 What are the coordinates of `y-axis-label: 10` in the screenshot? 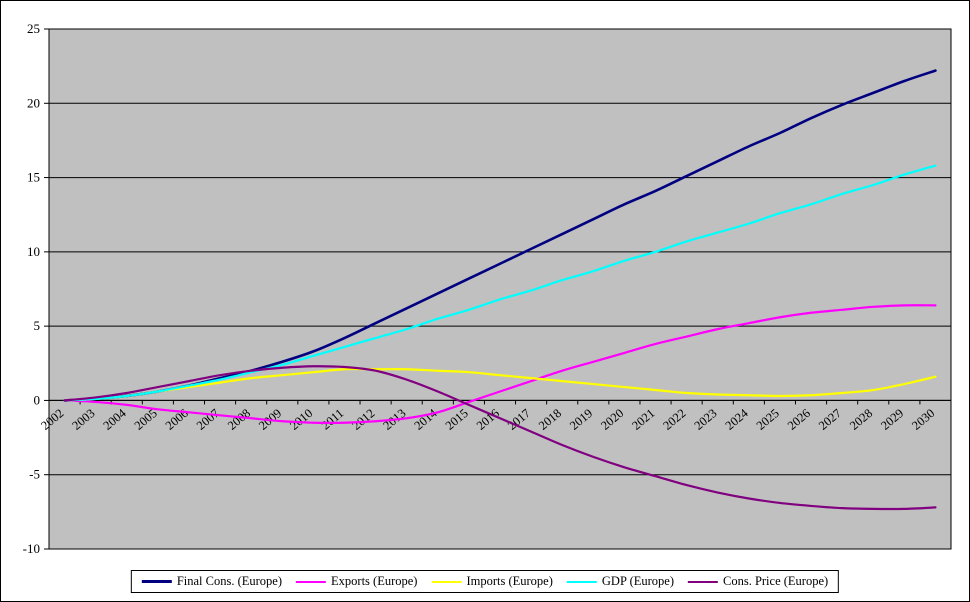 It's located at (33, 251).